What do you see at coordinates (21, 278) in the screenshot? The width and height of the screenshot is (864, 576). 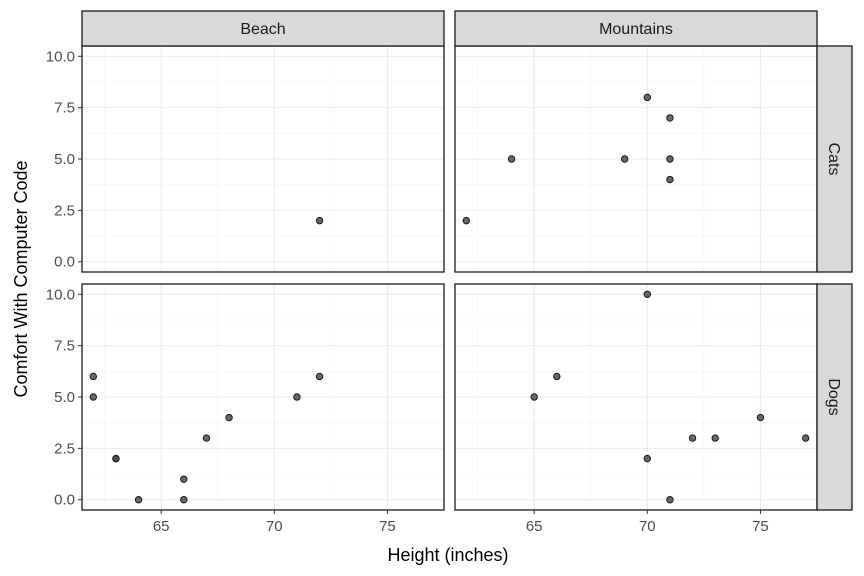 I see `y-axis-title: Comfort With Computer Code` at bounding box center [21, 278].